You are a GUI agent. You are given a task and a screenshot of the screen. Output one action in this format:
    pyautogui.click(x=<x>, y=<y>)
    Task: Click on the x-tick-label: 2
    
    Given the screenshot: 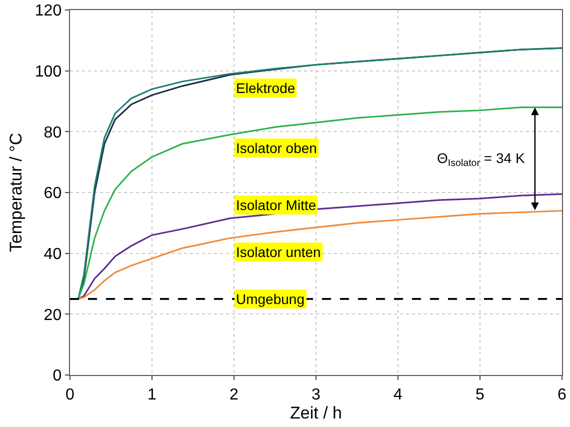 What is the action you would take?
    pyautogui.click(x=234, y=395)
    